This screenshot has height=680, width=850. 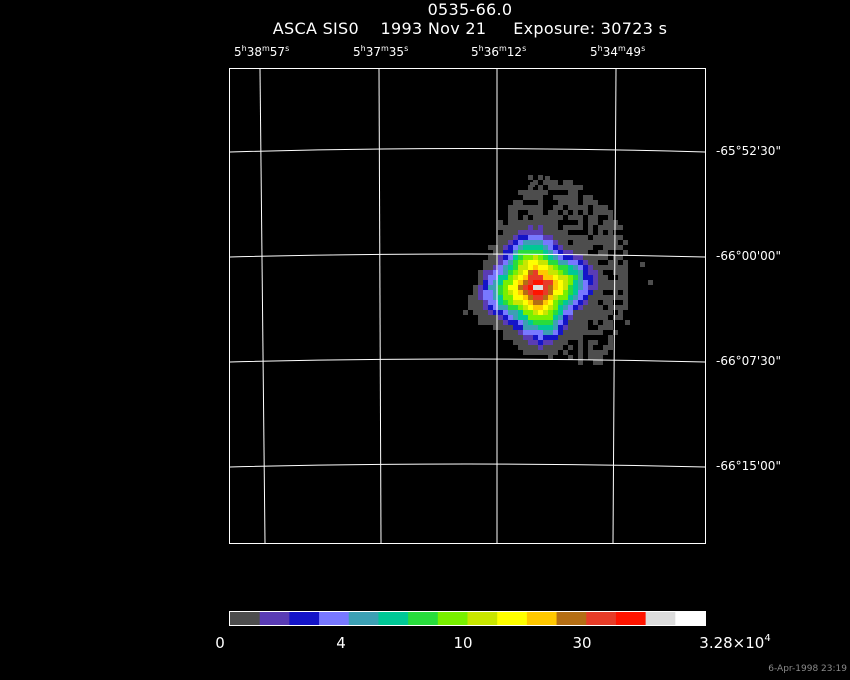 I want to click on dec-grid-line, so click(x=467, y=150).